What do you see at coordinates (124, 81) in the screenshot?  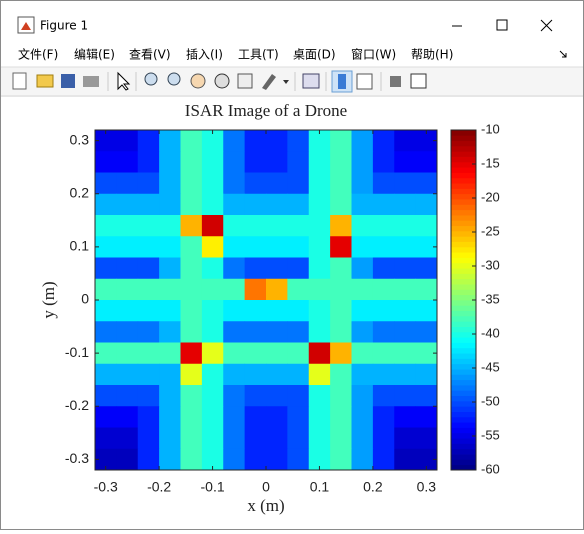 I see `select-button` at bounding box center [124, 81].